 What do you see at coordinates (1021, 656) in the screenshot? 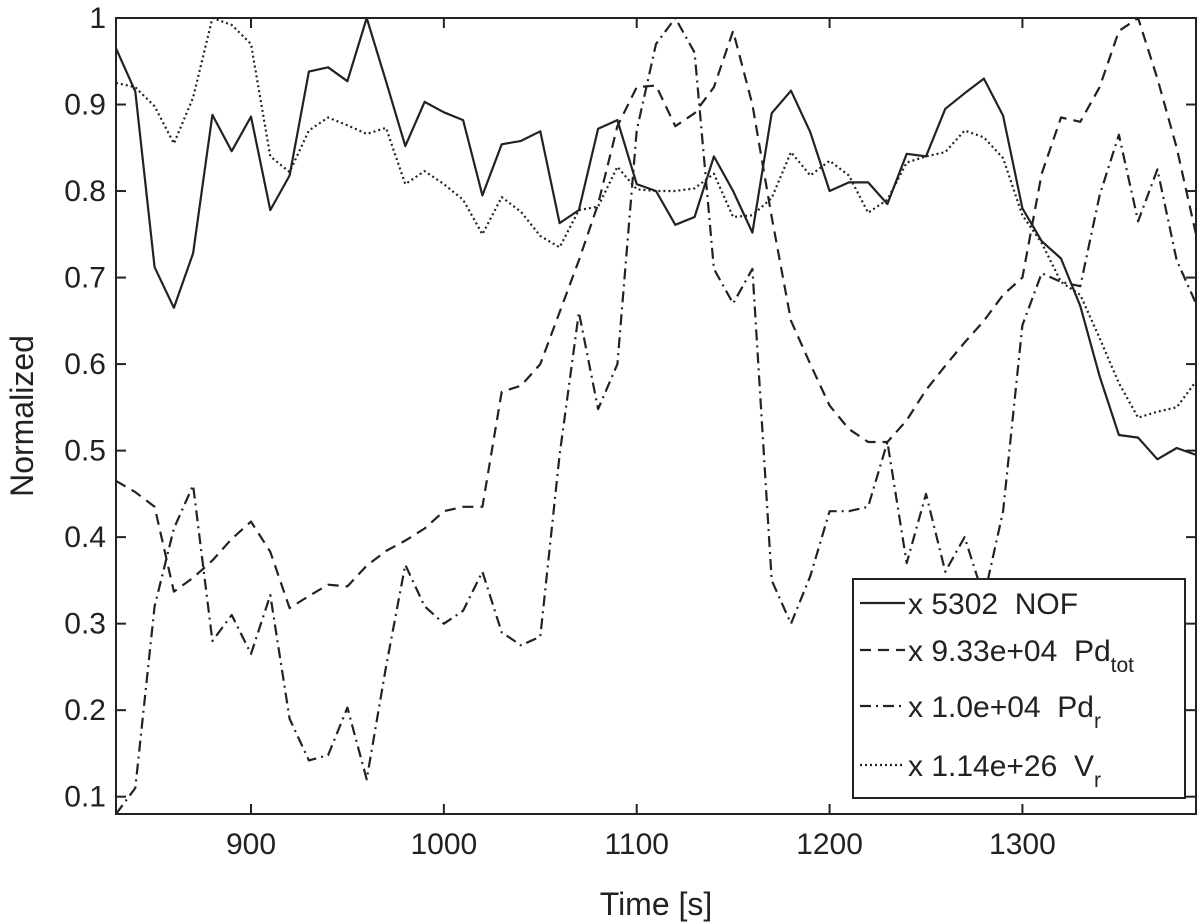
I see `legend-label-pd-tot: x 9.33e+04 Pdtot` at bounding box center [1021, 656].